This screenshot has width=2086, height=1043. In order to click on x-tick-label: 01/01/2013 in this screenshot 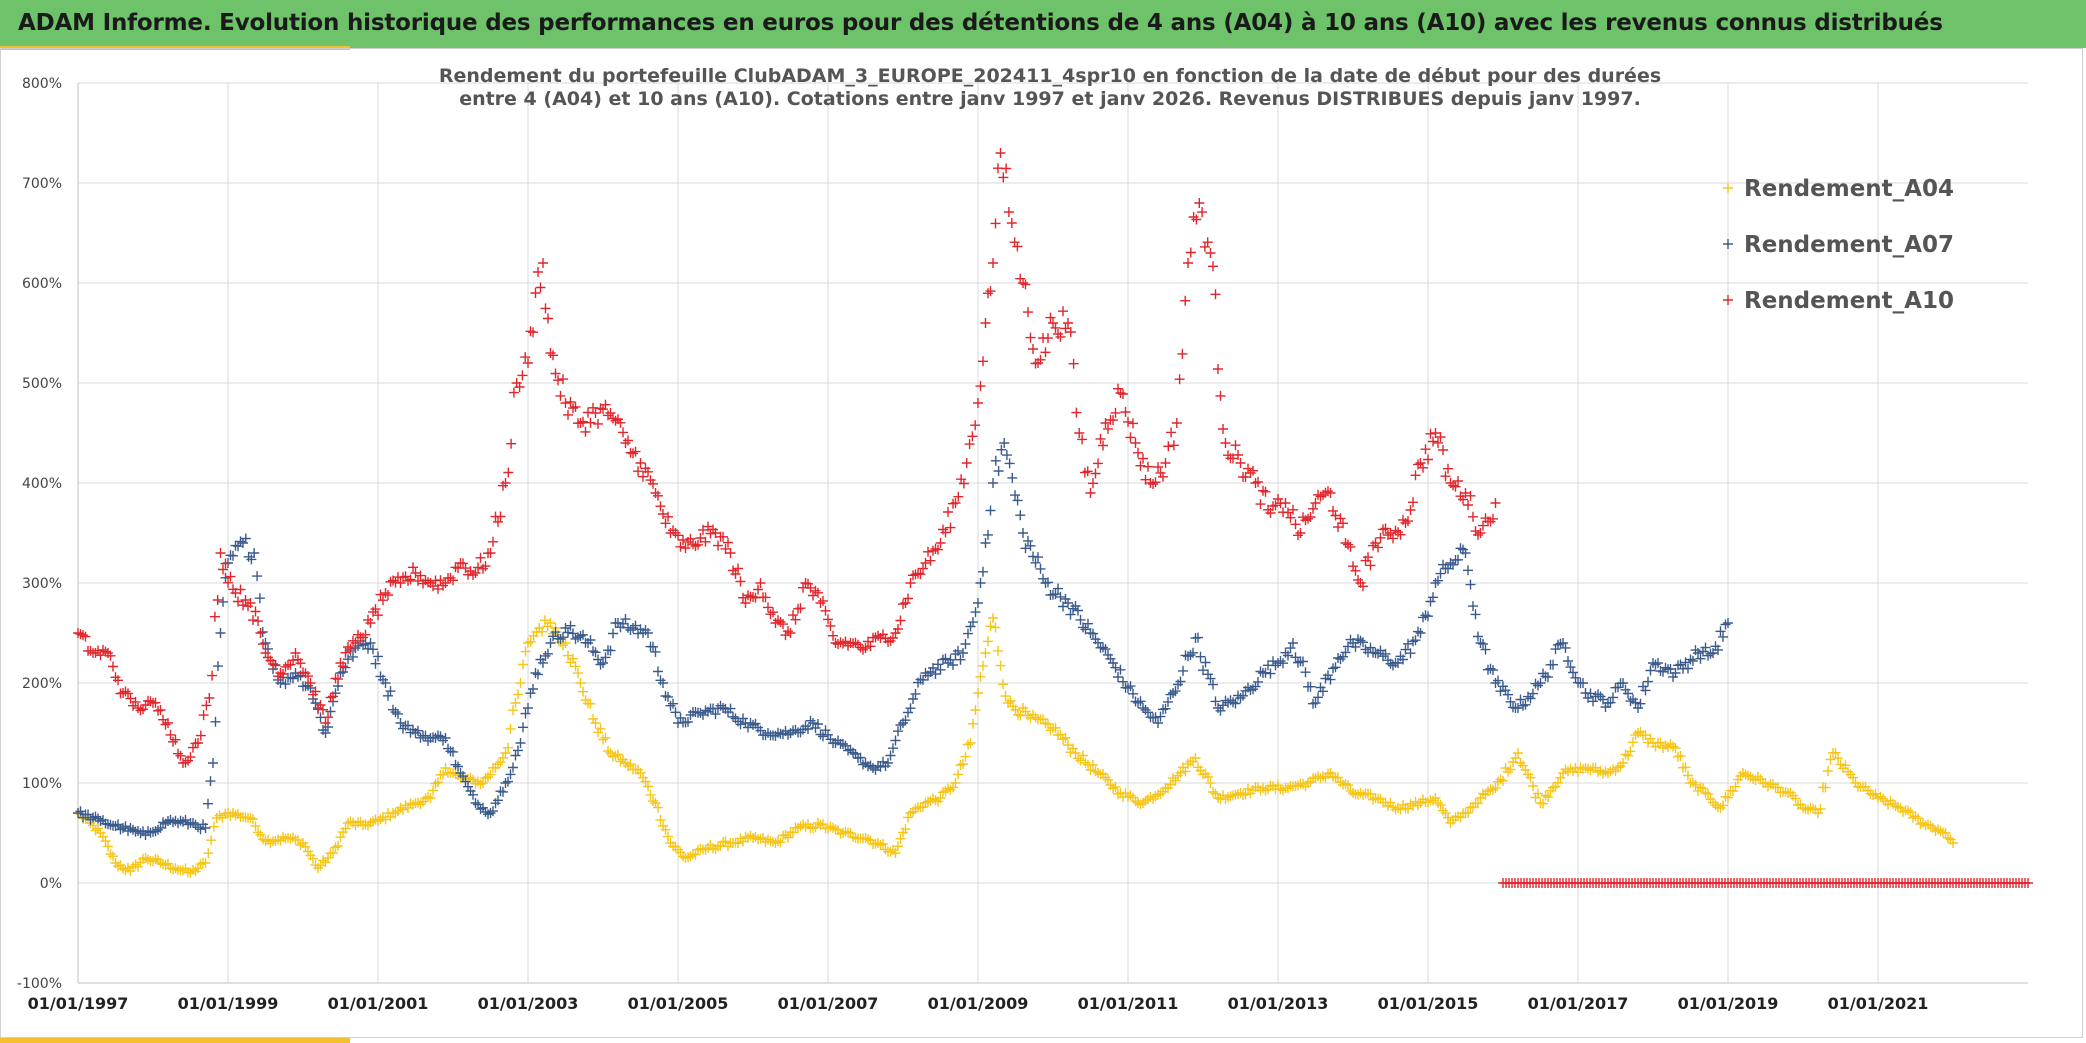, I will do `click(1278, 1003)`.